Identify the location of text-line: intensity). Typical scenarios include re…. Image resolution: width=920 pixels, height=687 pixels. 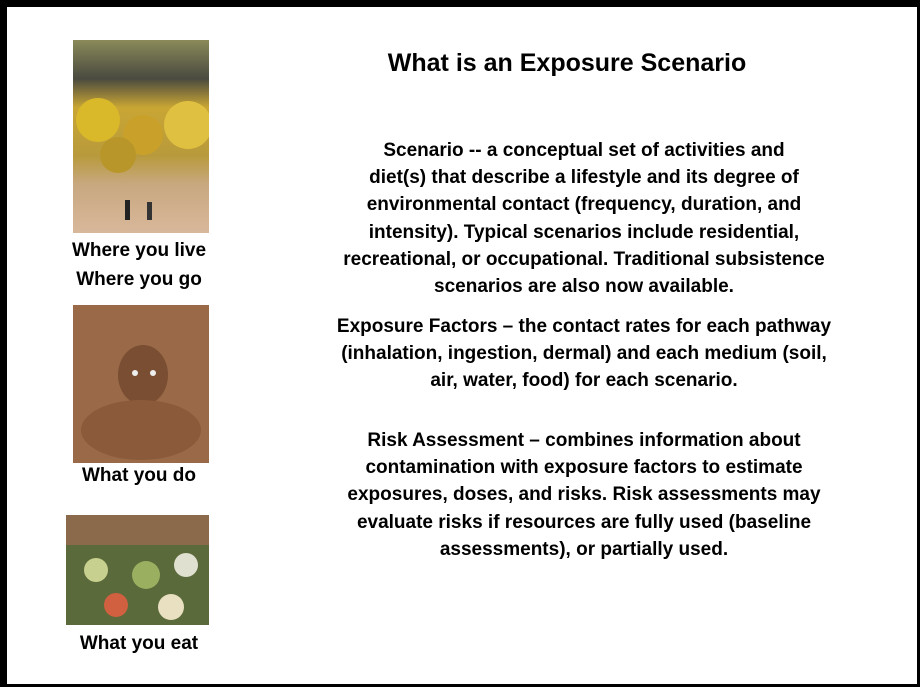
(584, 232).